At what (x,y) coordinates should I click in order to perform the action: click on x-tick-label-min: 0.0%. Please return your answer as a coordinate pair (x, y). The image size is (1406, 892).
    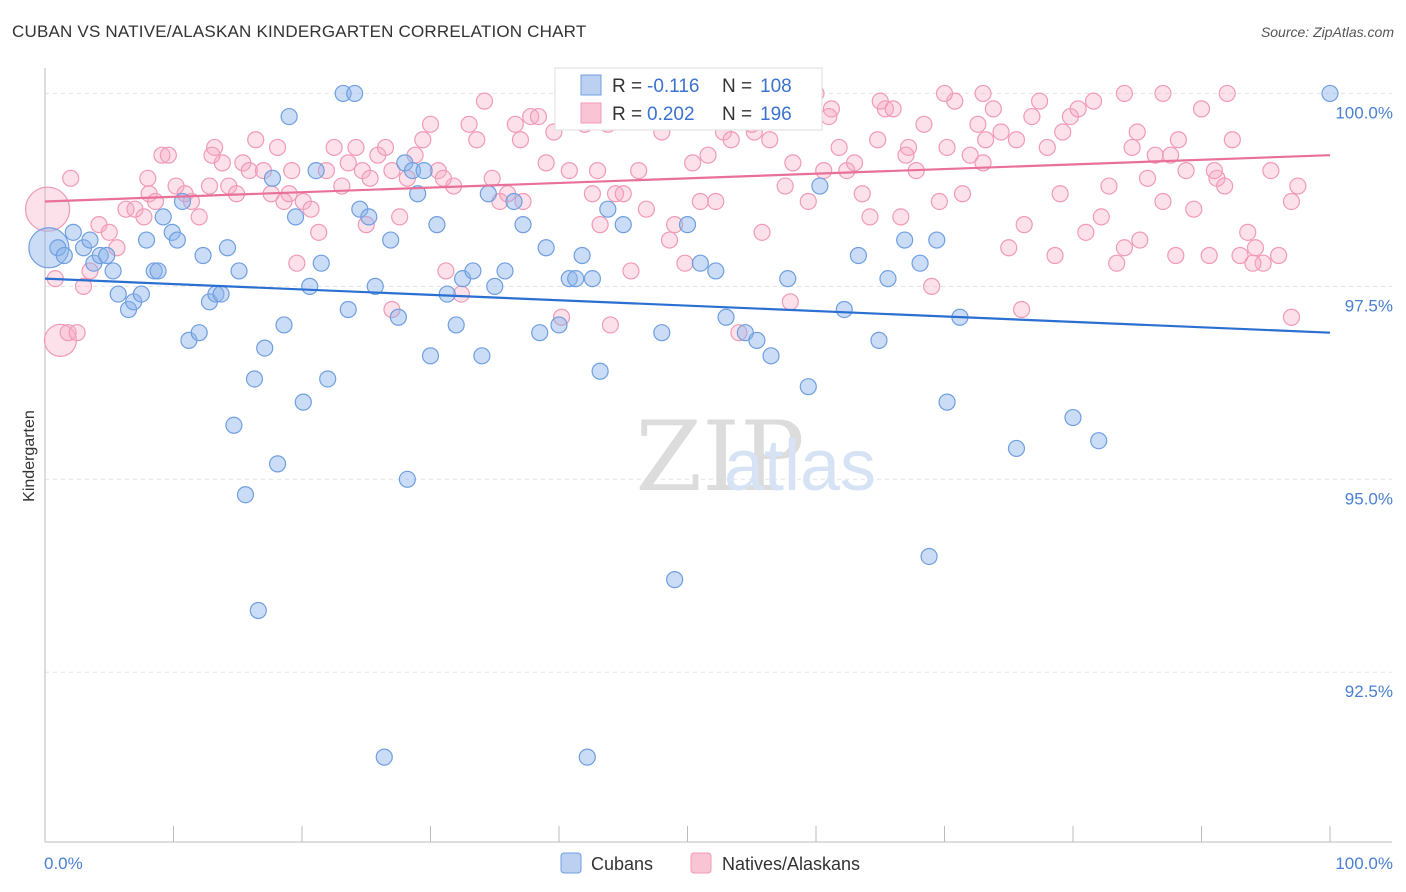
    Looking at the image, I should click on (63, 863).